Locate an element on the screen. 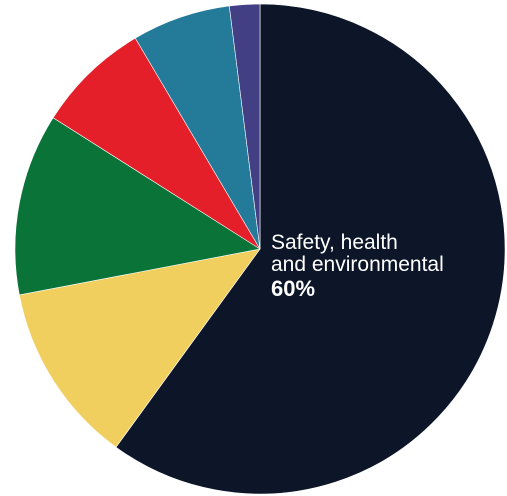 The image size is (507, 496). slice-label-percent: 60% is located at coordinates (293, 288).